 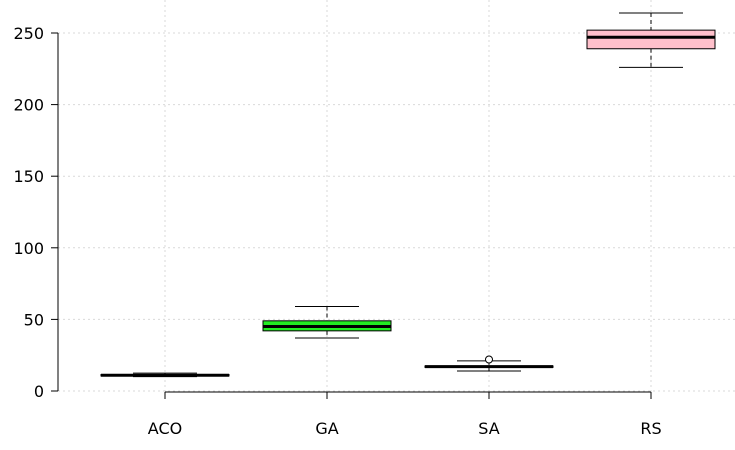 What do you see at coordinates (489, 359) in the screenshot?
I see `outlier-point` at bounding box center [489, 359].